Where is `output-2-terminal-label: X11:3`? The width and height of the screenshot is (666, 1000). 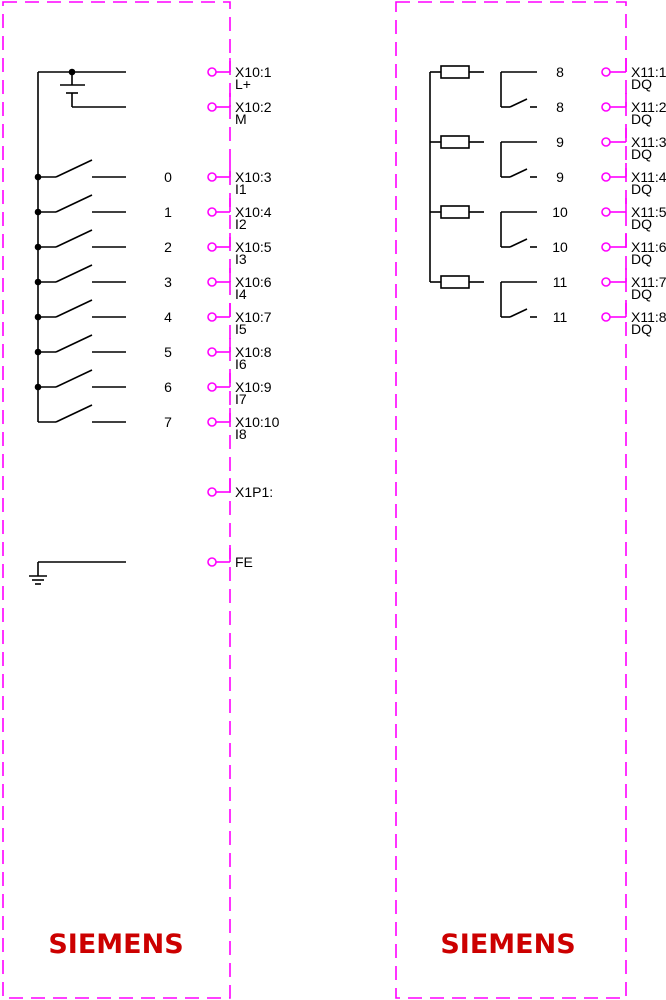 output-2-terminal-label: X11:3 is located at coordinates (648, 142).